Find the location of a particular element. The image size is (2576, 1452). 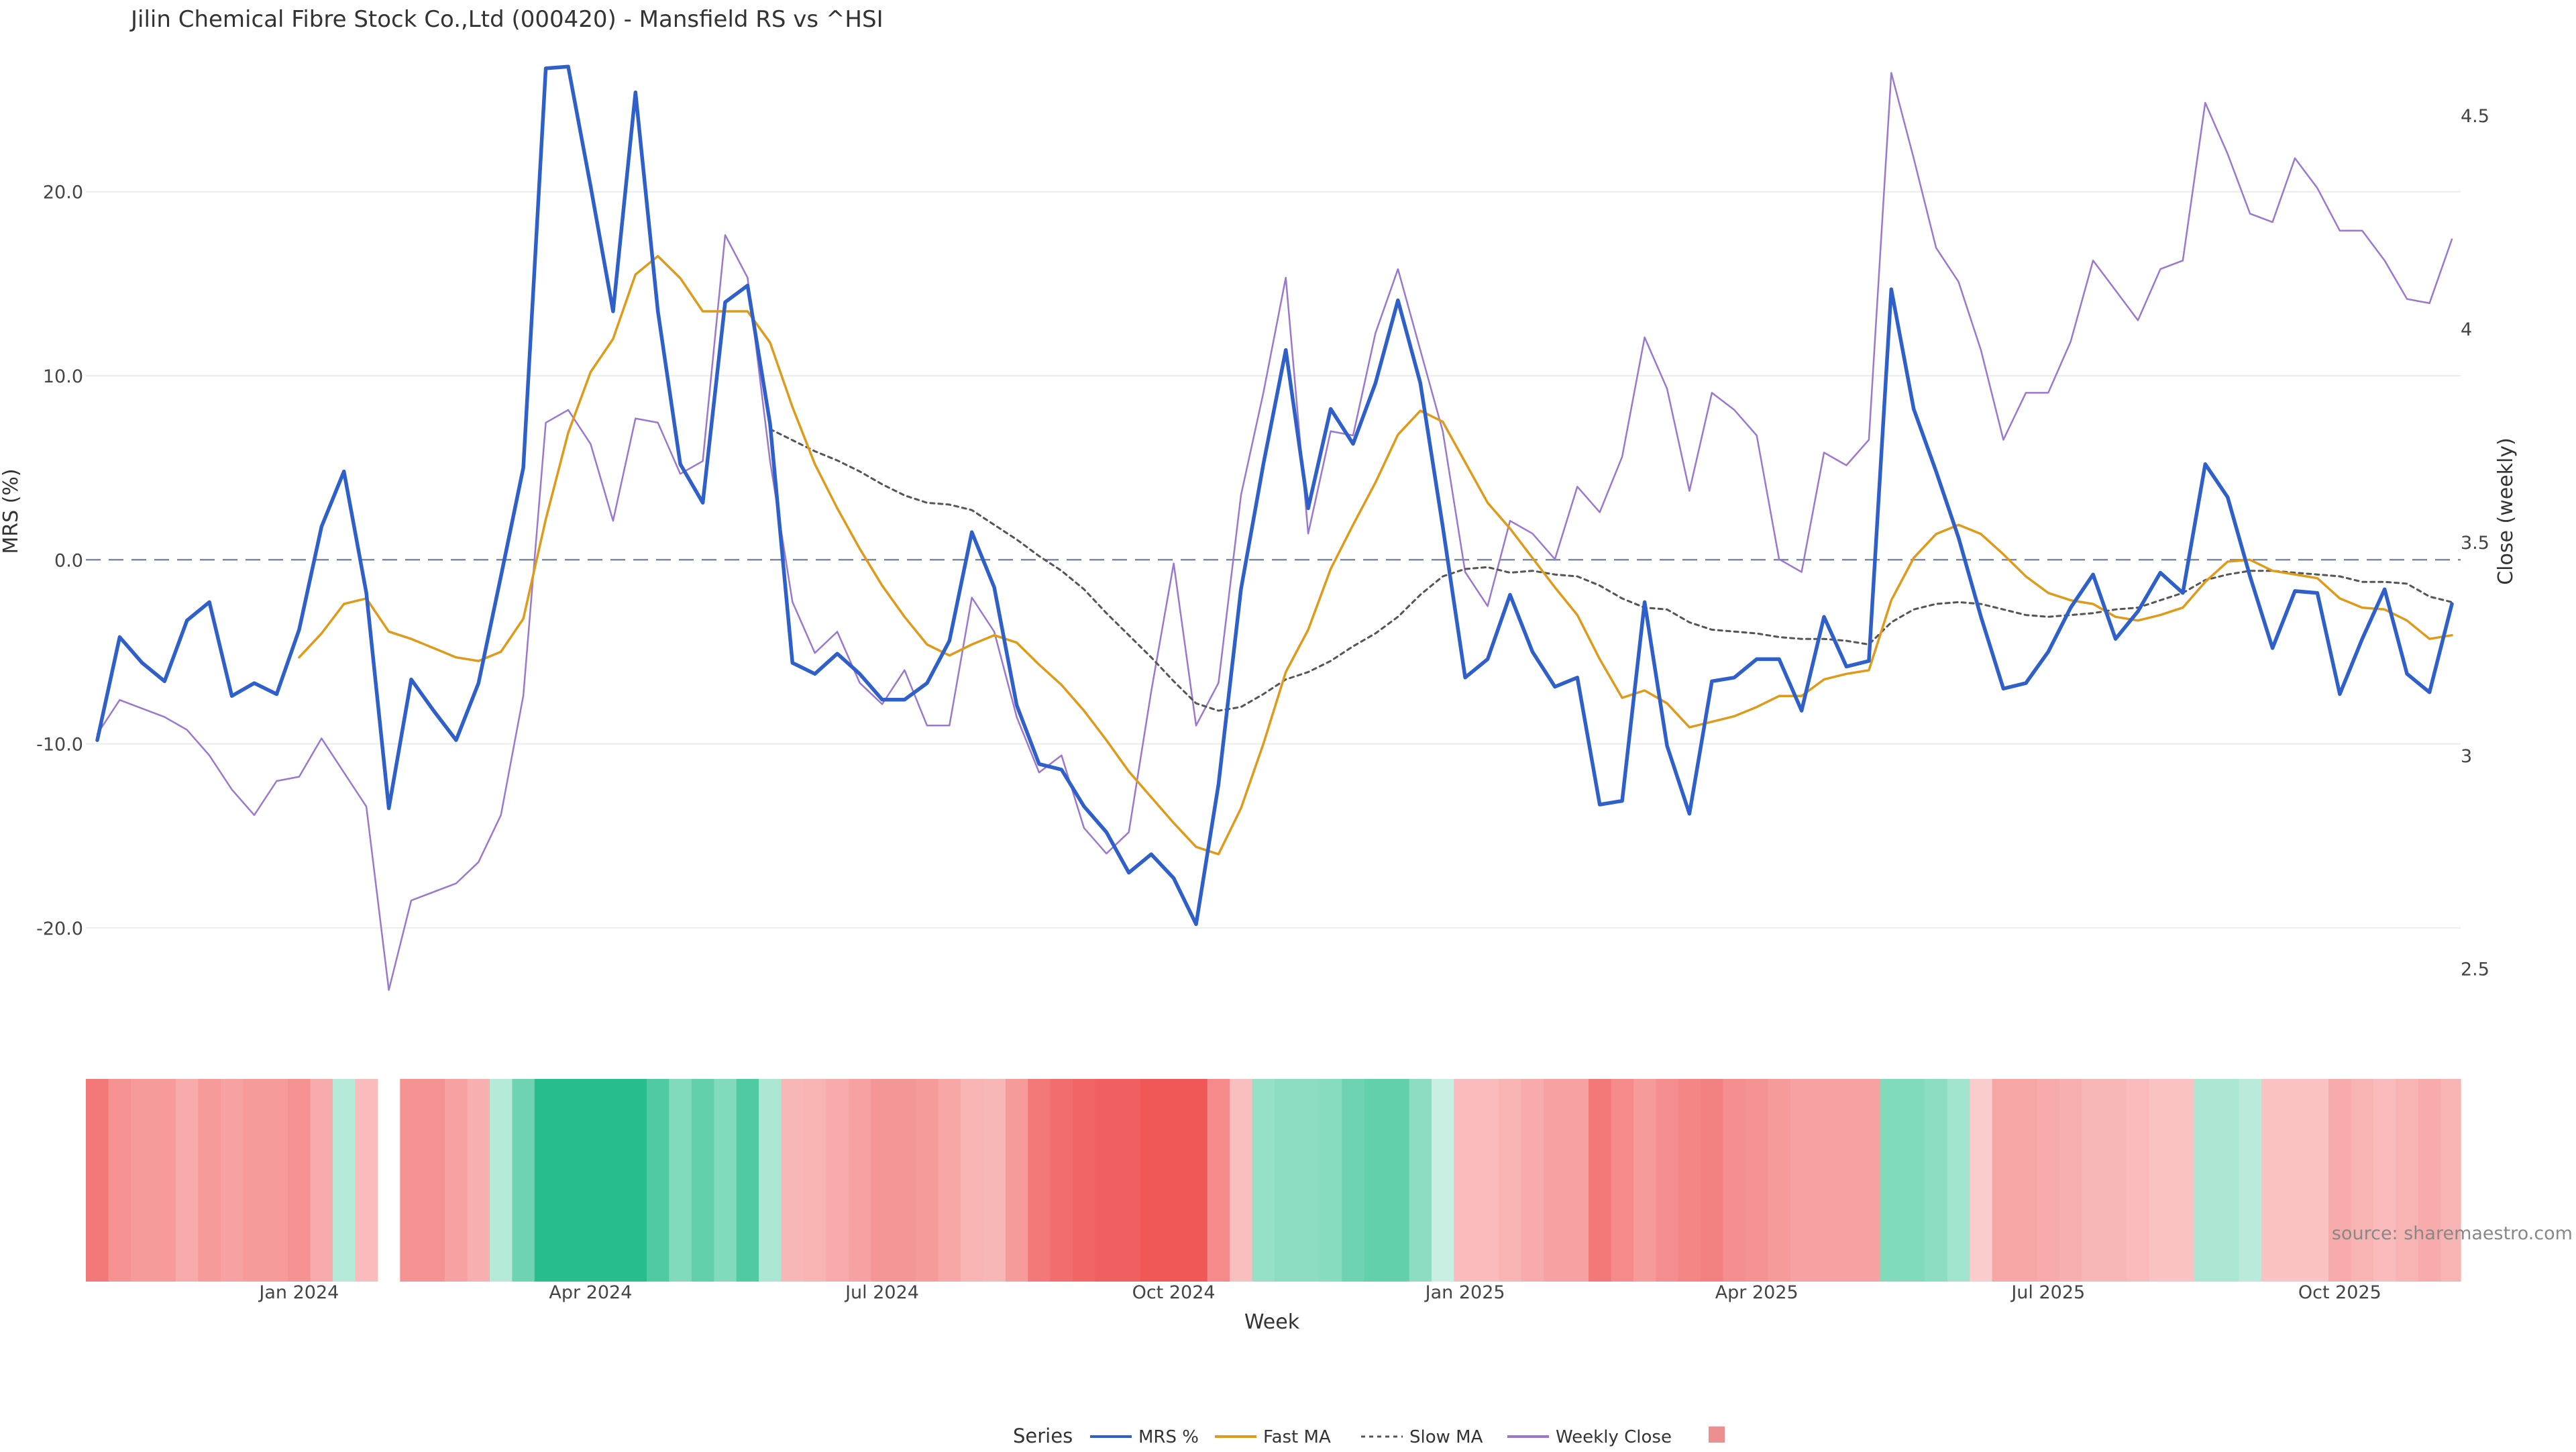

legend-label: Weekly Close is located at coordinates (1614, 1437).